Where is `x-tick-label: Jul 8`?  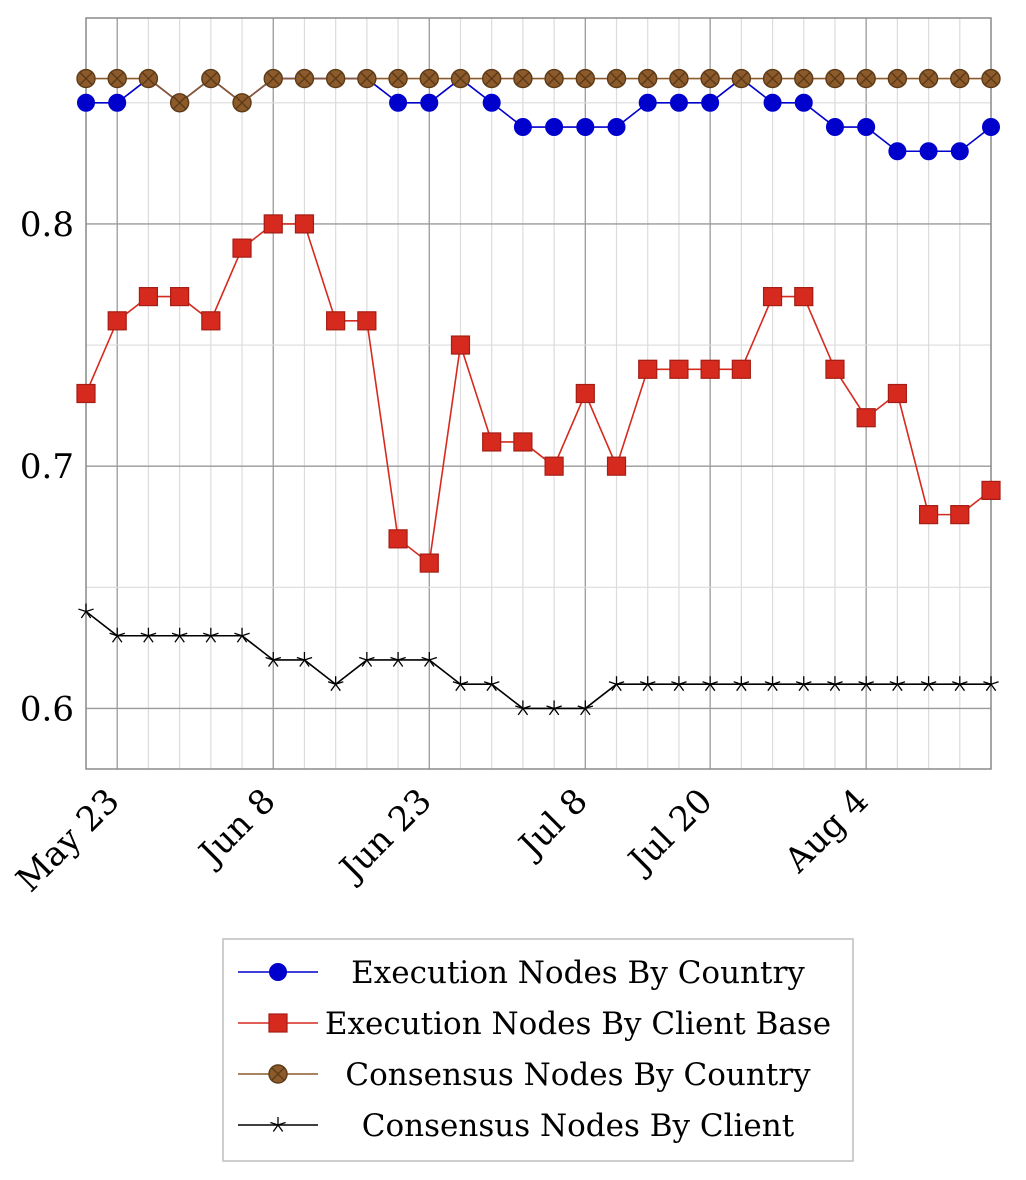 x-tick-label: Jul 8 is located at coordinates (553, 824).